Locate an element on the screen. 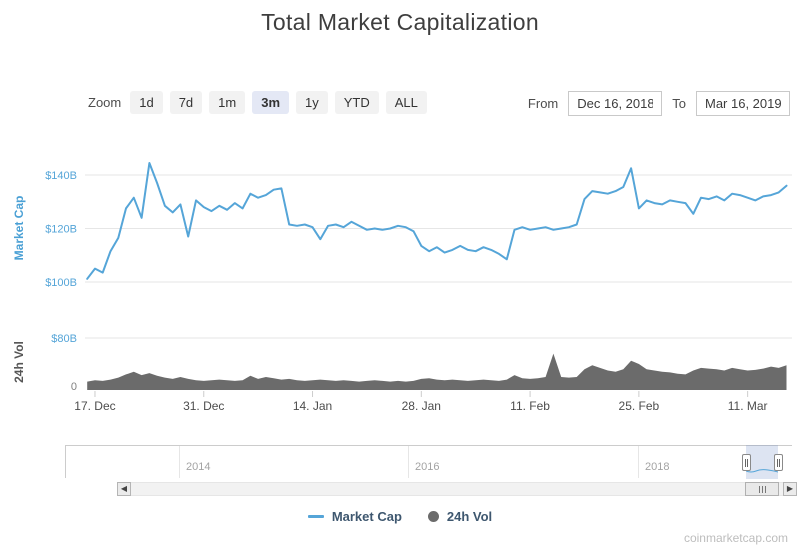  date-range-selector: From To is located at coordinates (659, 103).